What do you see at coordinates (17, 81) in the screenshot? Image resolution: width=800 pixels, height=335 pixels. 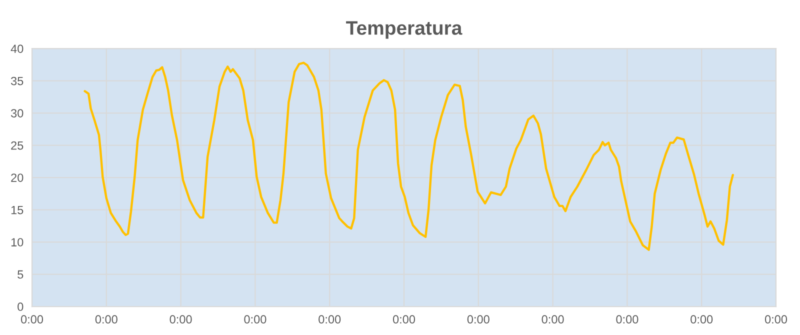 I see `y-tick-label: 35` at bounding box center [17, 81].